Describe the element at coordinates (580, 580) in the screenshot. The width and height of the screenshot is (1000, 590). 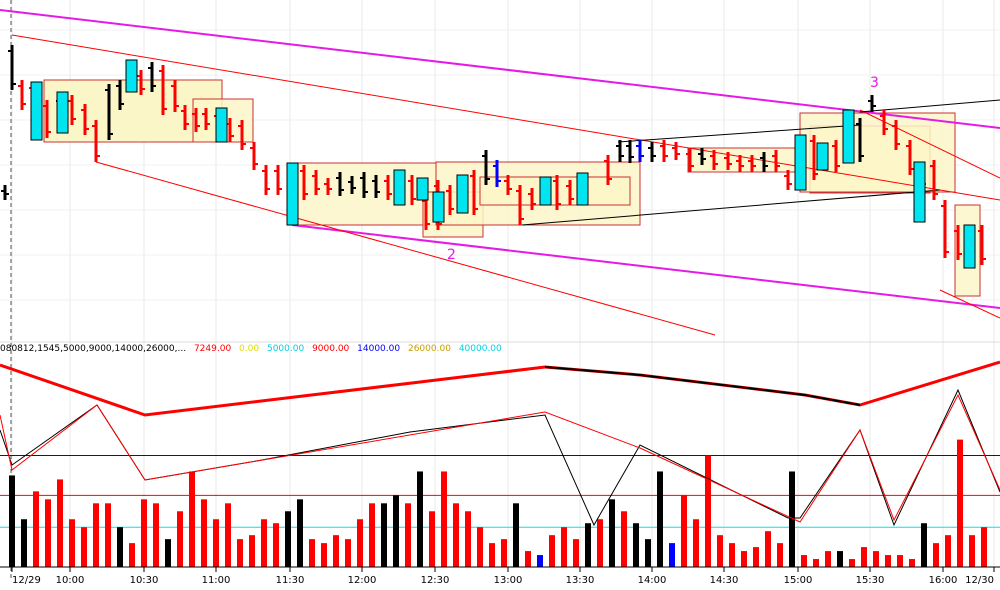
I see `x-tick-label: 13:30` at that location.